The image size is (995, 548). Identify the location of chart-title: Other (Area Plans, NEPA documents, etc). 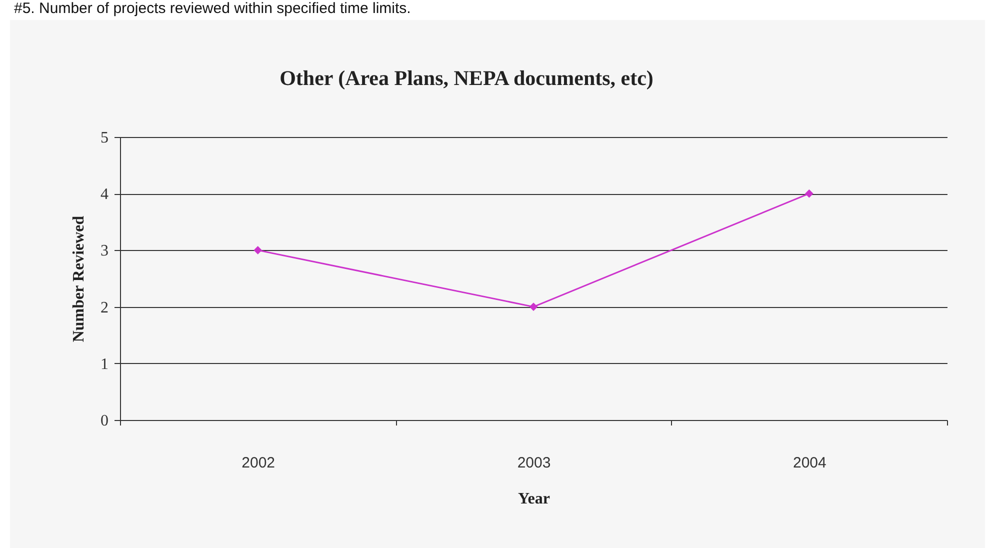
(467, 78).